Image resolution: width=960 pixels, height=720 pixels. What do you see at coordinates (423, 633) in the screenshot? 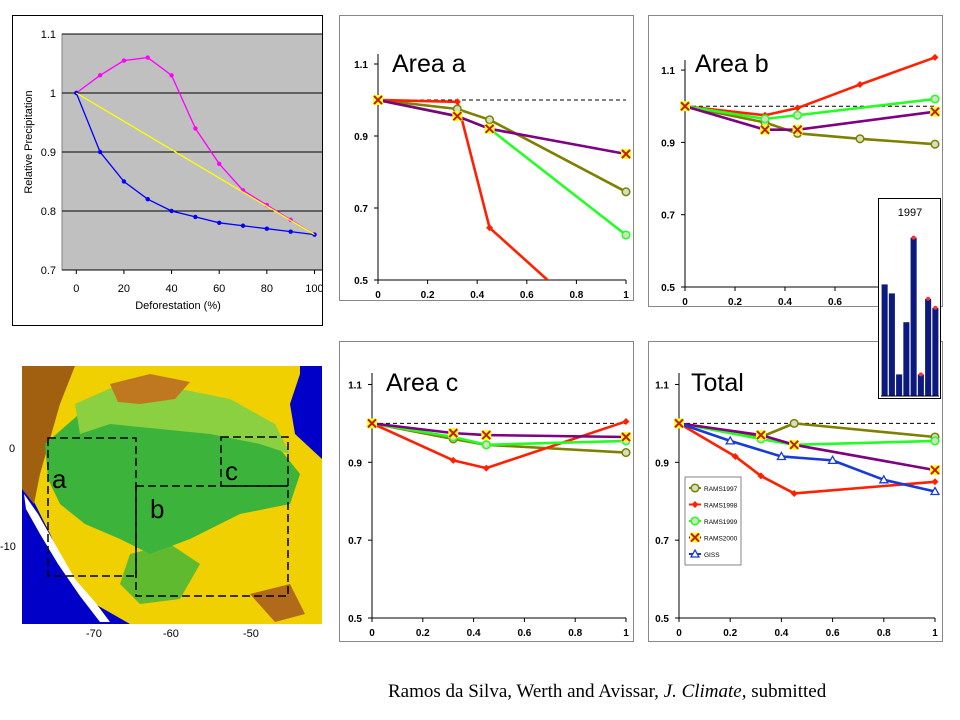
I see `x-tick-label: 0.2` at bounding box center [423, 633].